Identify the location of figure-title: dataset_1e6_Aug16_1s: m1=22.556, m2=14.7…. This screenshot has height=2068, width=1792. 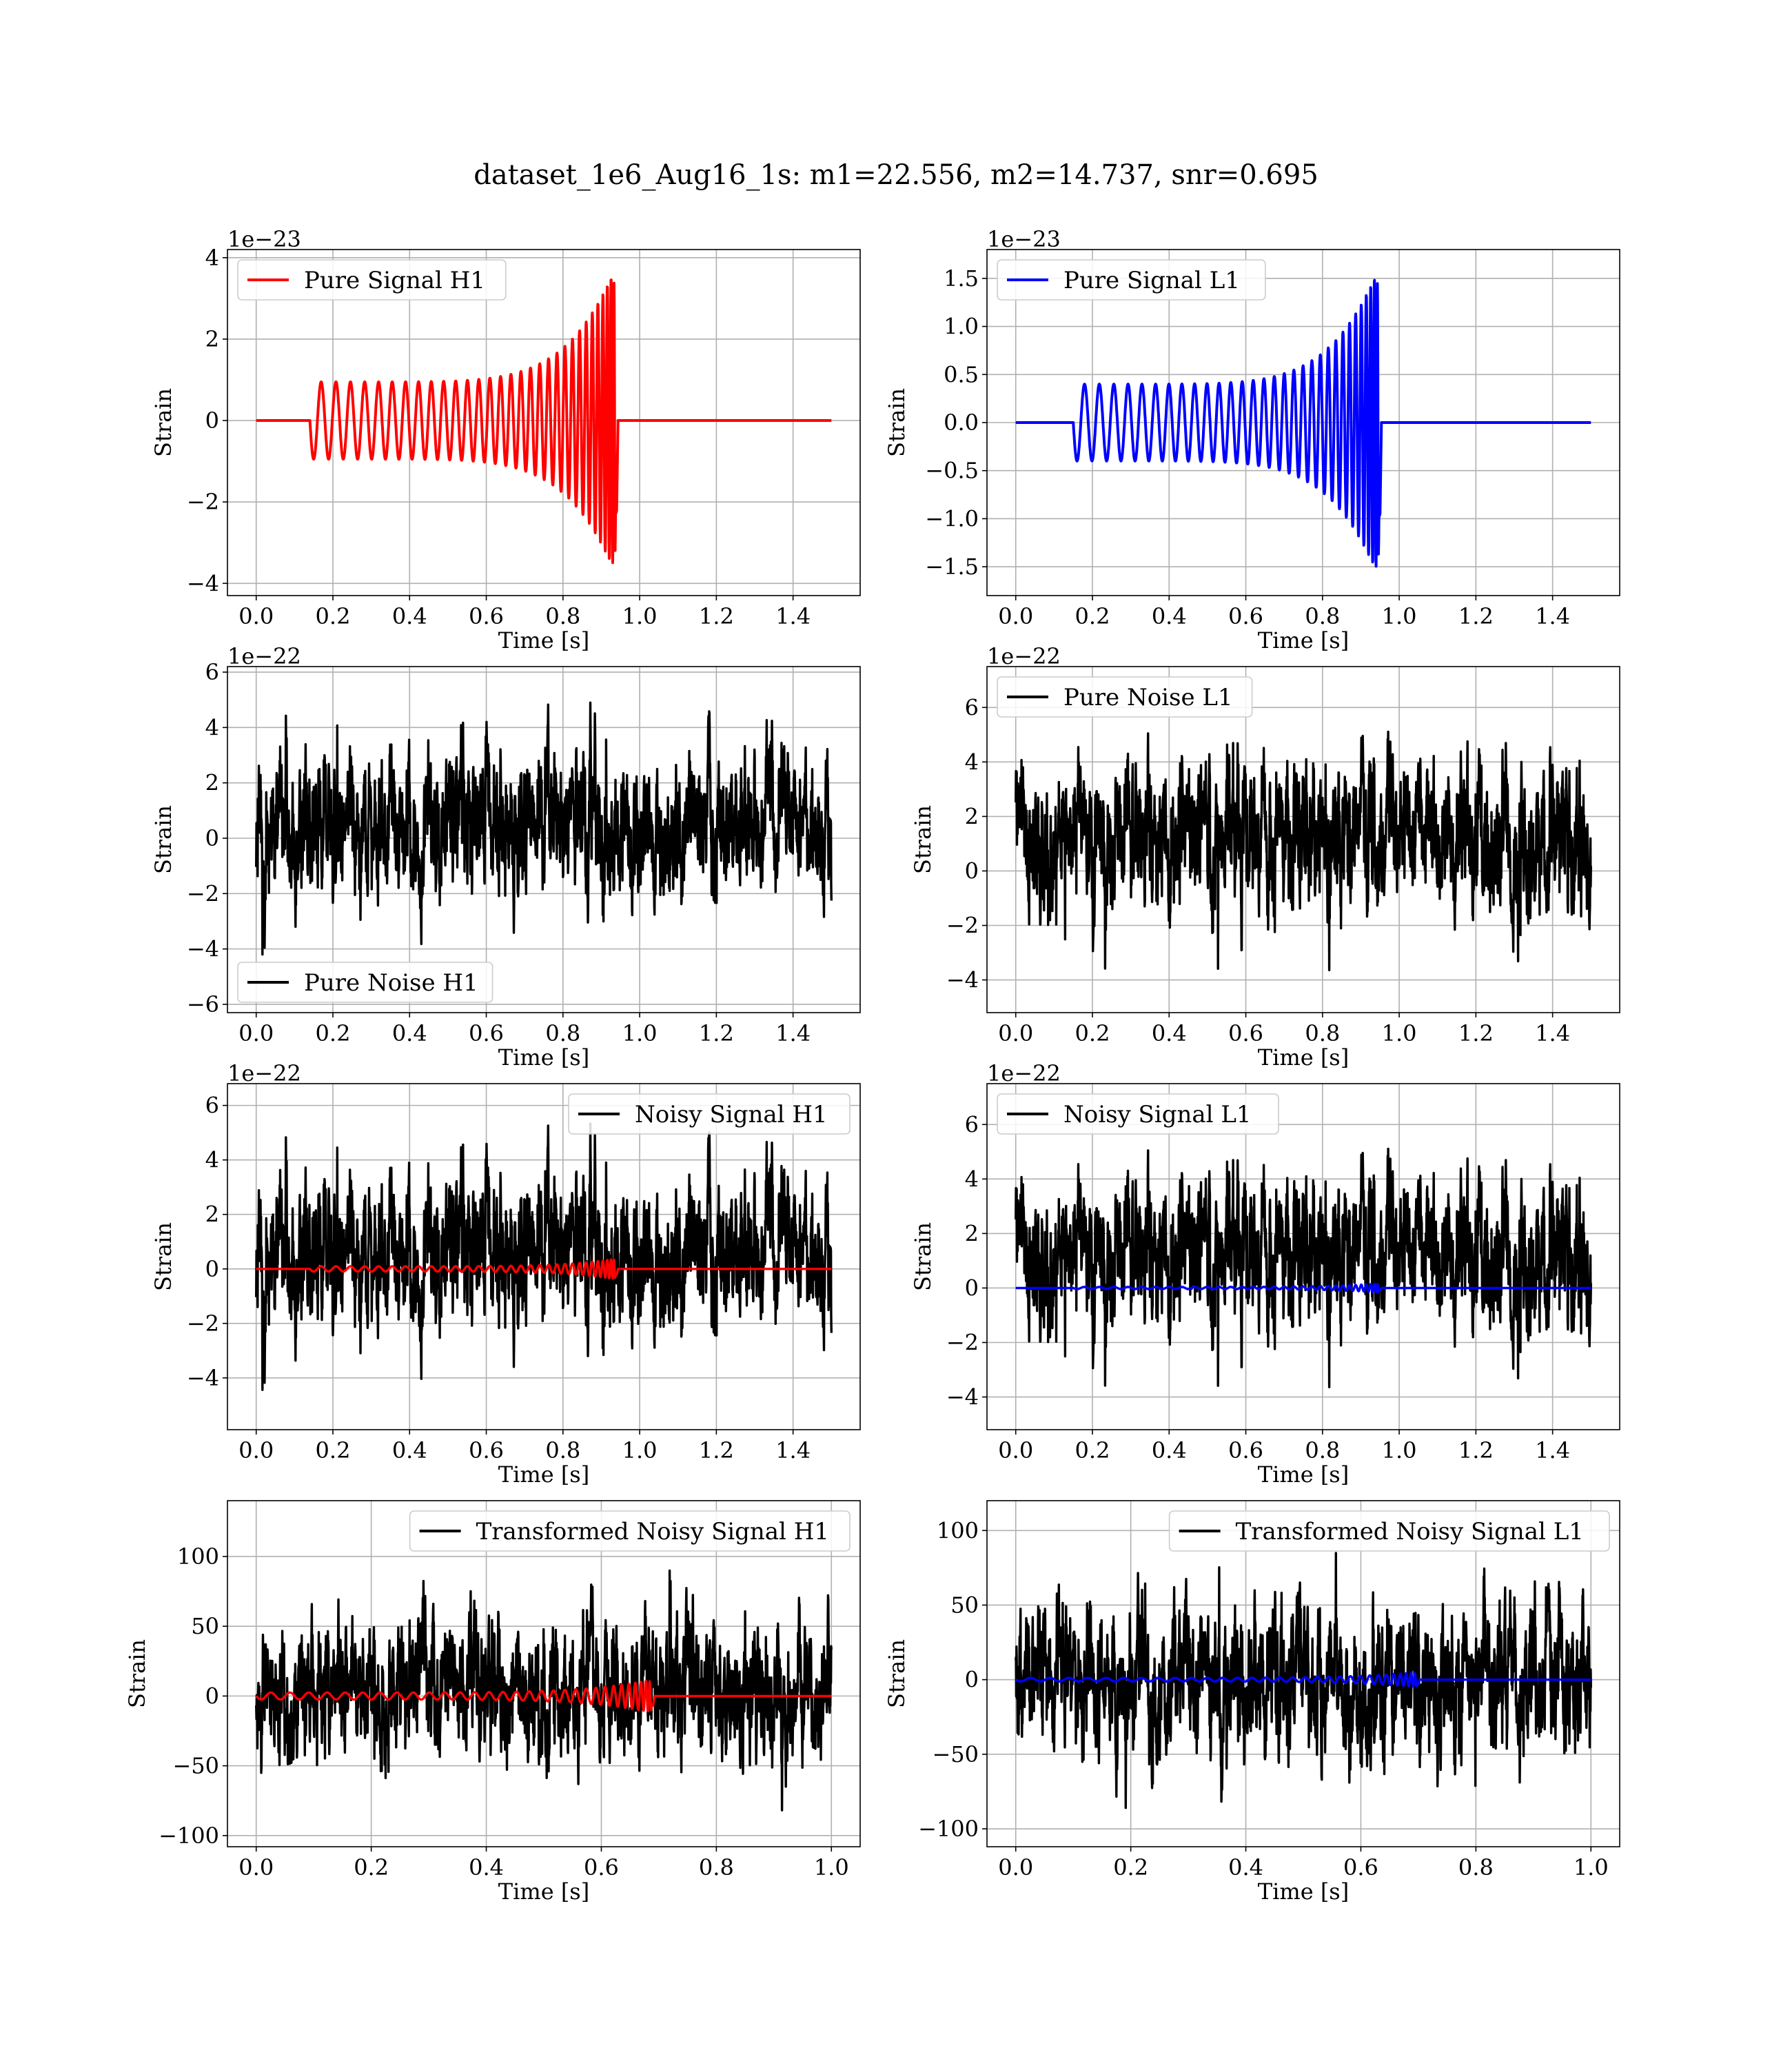
(896, 175).